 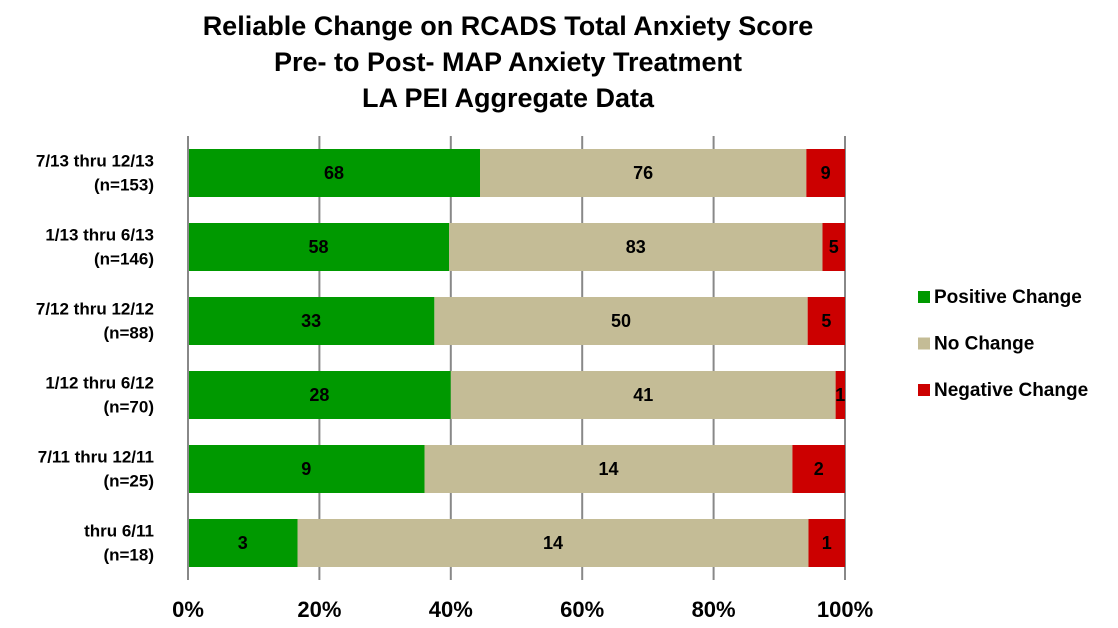 I want to click on y-tick-label: thru 6/11, so click(x=119, y=530).